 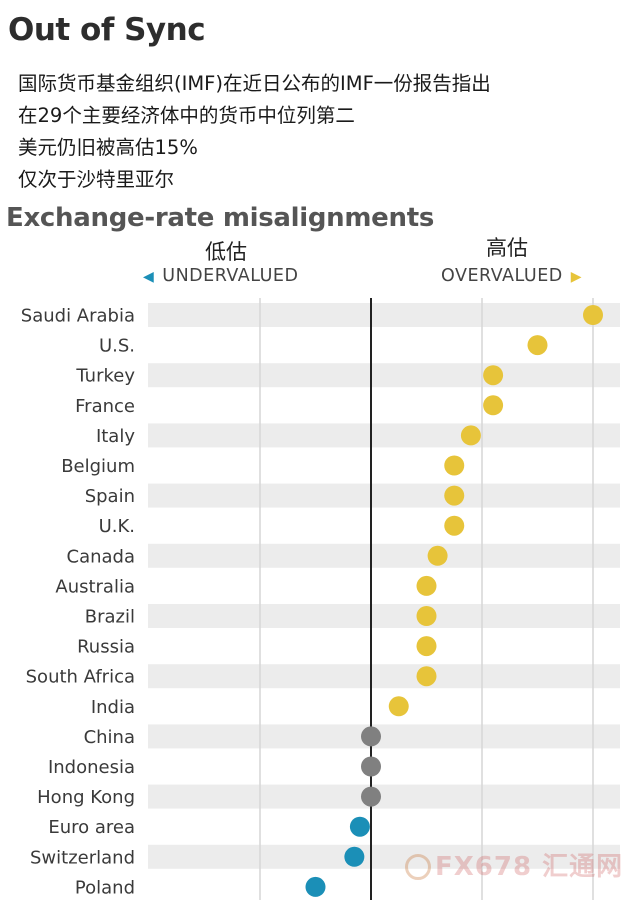 What do you see at coordinates (109, 737) in the screenshot?
I see `category-label: China` at bounding box center [109, 737].